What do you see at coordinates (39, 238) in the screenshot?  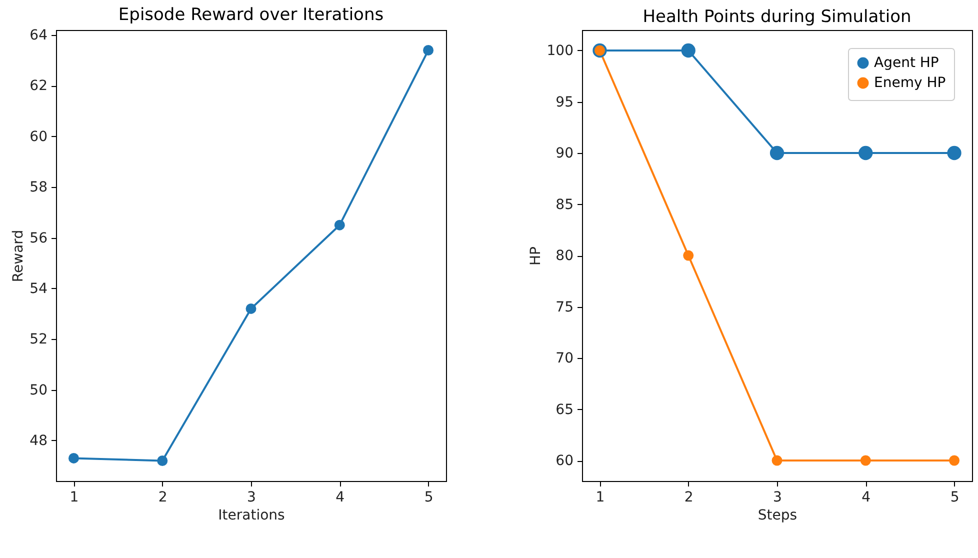 I see `y-tick-label: 56` at bounding box center [39, 238].